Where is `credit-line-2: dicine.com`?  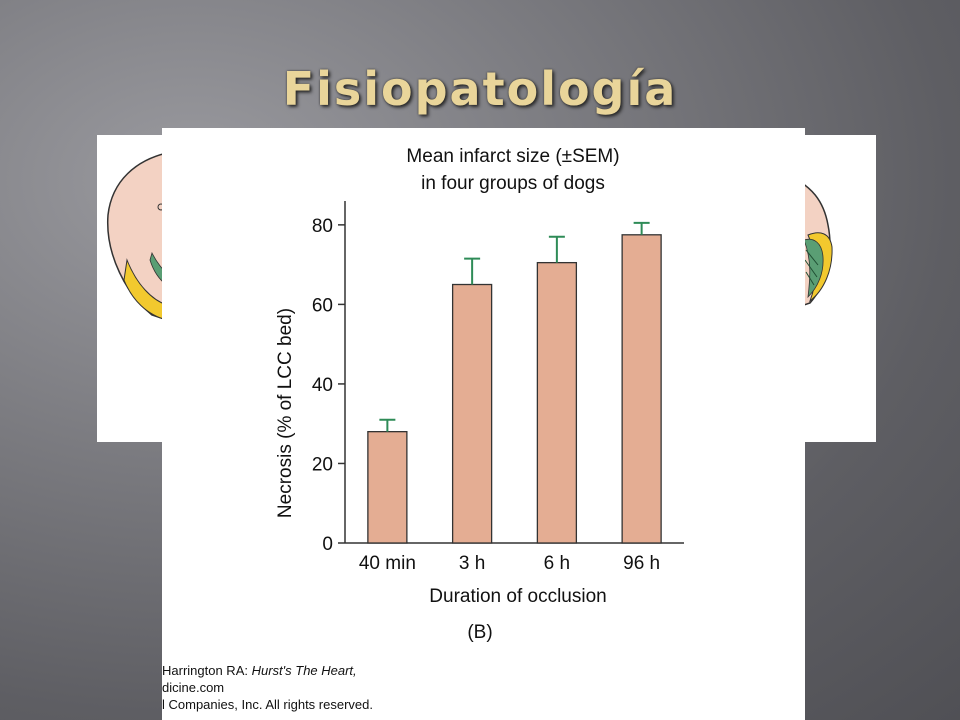 credit-line-2: dicine.com is located at coordinates (193, 687).